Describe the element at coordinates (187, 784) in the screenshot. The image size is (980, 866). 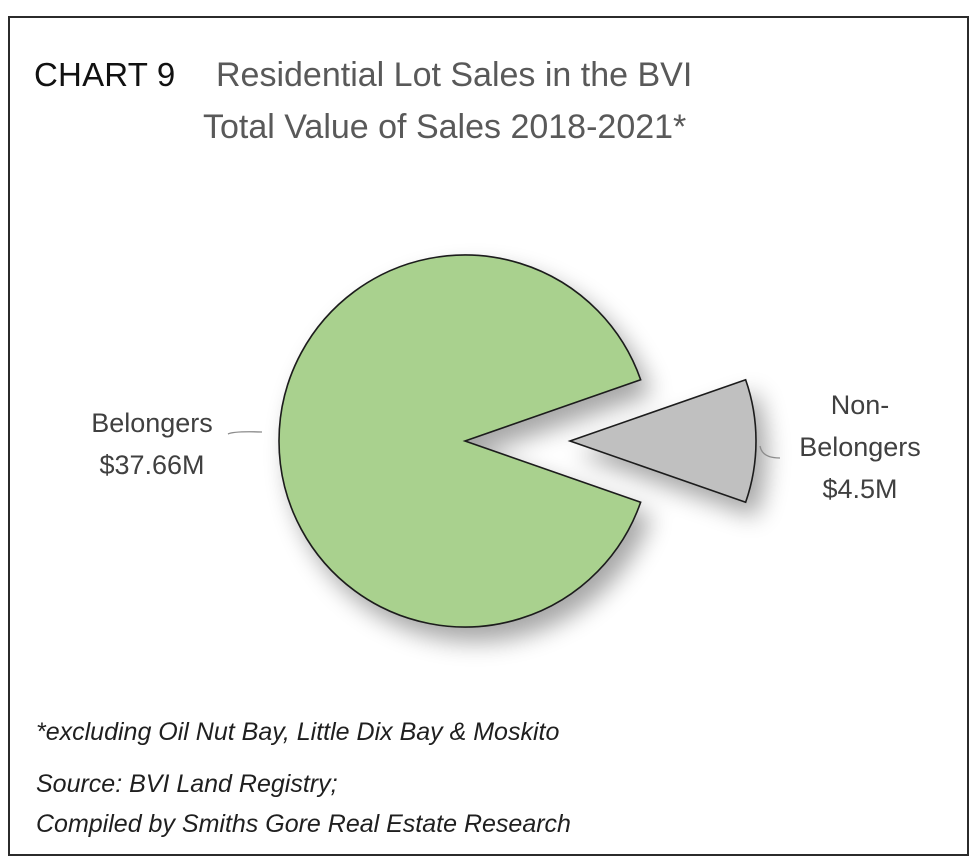
I see `source-note: Source: BVI Land Registry;` at that location.